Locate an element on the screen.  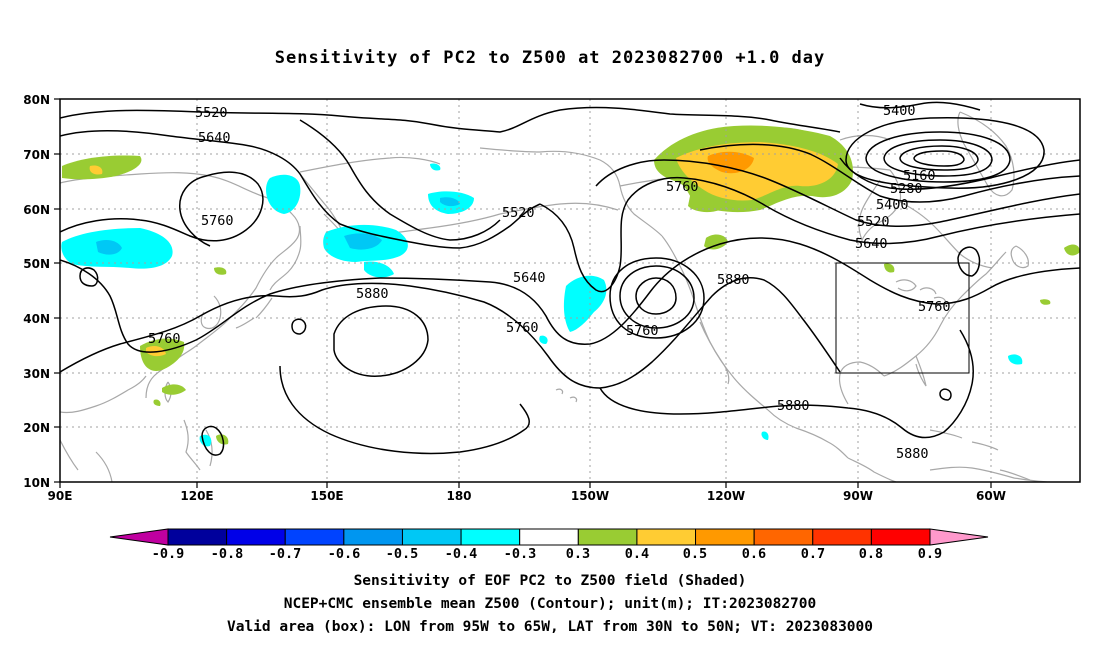
colorbar-label: -0.3 is located at coordinates (520, 554).